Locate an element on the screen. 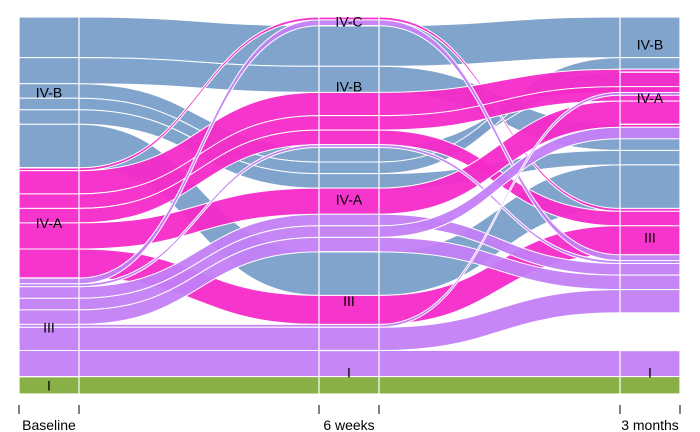 This screenshot has width=700, height=432. x-tick-label: Baseline is located at coordinates (49, 424).